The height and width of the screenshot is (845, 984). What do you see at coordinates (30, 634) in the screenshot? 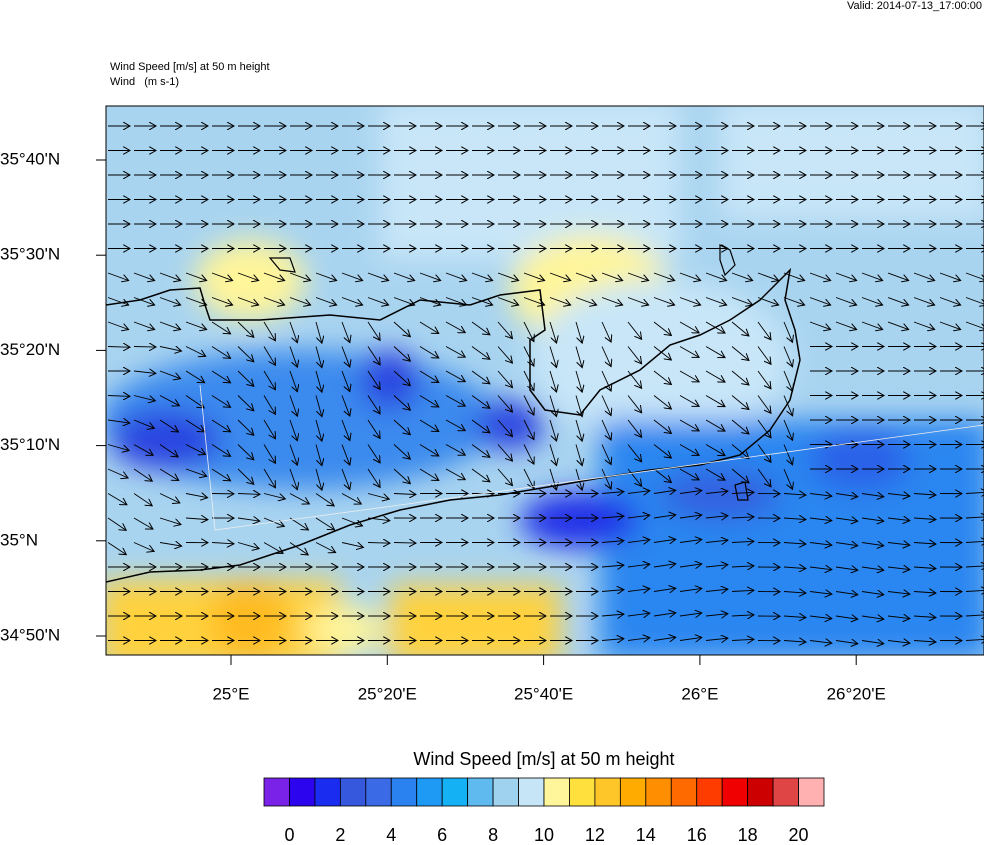
I see `y-tick-label: 34°50'N` at bounding box center [30, 634].